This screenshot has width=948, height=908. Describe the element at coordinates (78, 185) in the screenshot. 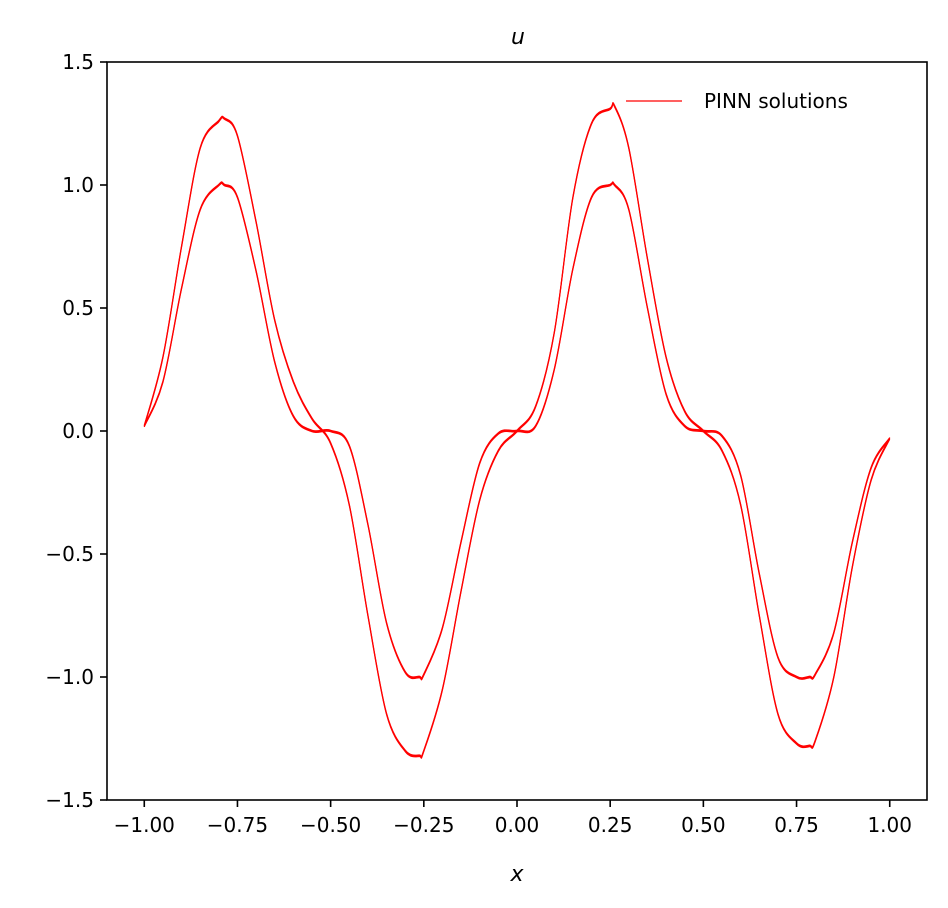

I see `y-tick-label: 1.0` at that location.